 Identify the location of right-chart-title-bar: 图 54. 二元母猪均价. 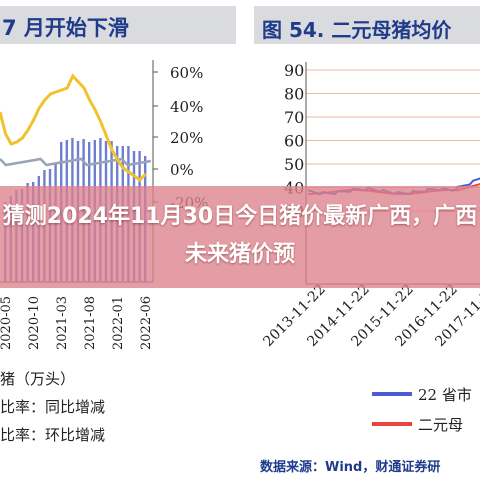
(367, 25).